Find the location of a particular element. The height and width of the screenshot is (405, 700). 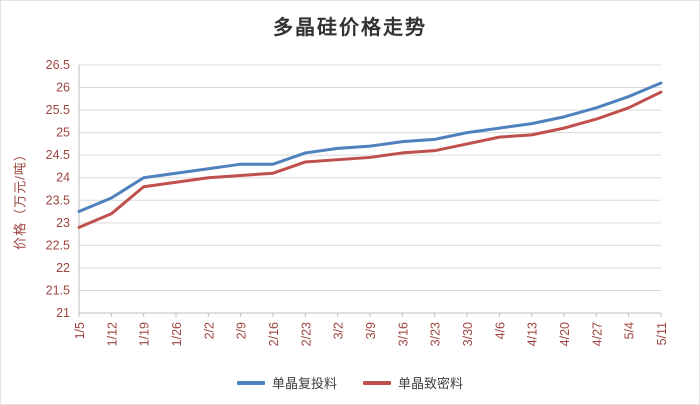

chart-legend: 单晶复投料 单晶致密料 is located at coordinates (350, 382).